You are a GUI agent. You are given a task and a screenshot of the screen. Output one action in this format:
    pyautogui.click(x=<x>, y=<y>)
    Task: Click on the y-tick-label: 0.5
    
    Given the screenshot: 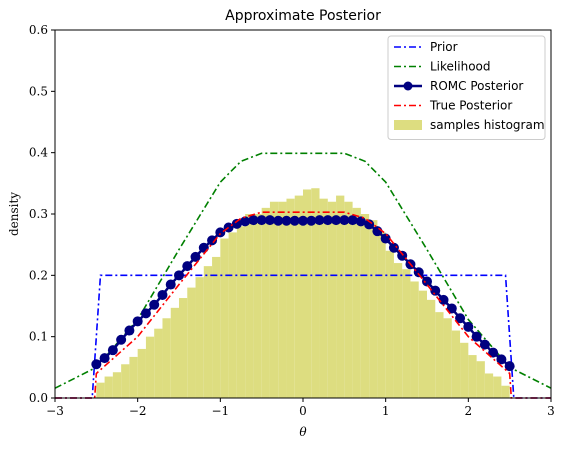 What is the action you would take?
    pyautogui.click(x=38, y=91)
    